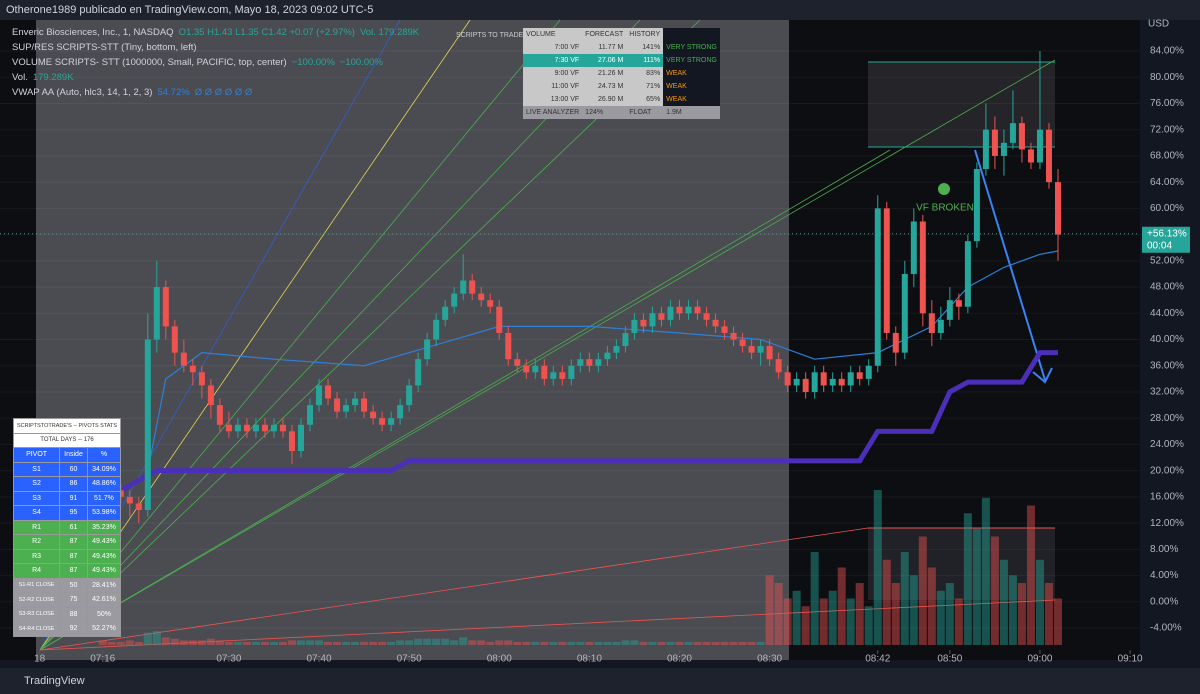  Describe the element at coordinates (53, 77) in the screenshot. I see `legend-text: 179.289K` at that location.